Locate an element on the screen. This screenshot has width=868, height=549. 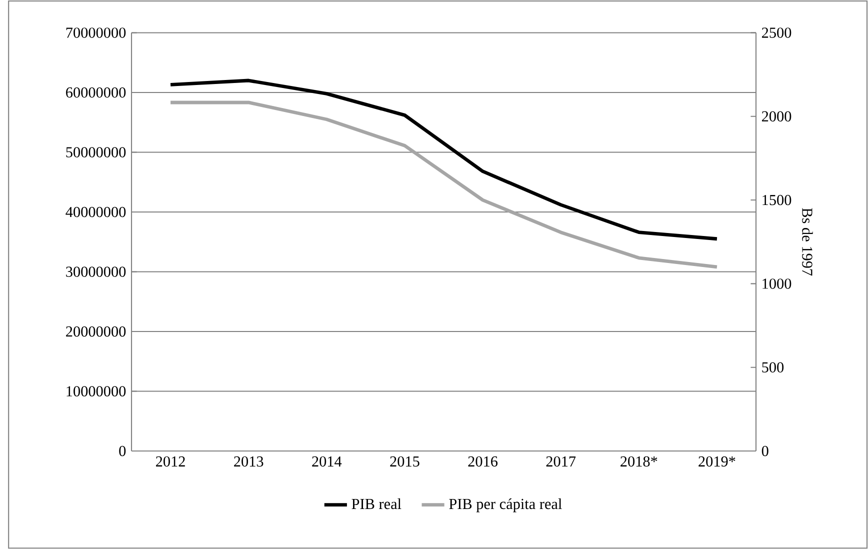
y2-tick-label: 0 is located at coordinates (765, 451).